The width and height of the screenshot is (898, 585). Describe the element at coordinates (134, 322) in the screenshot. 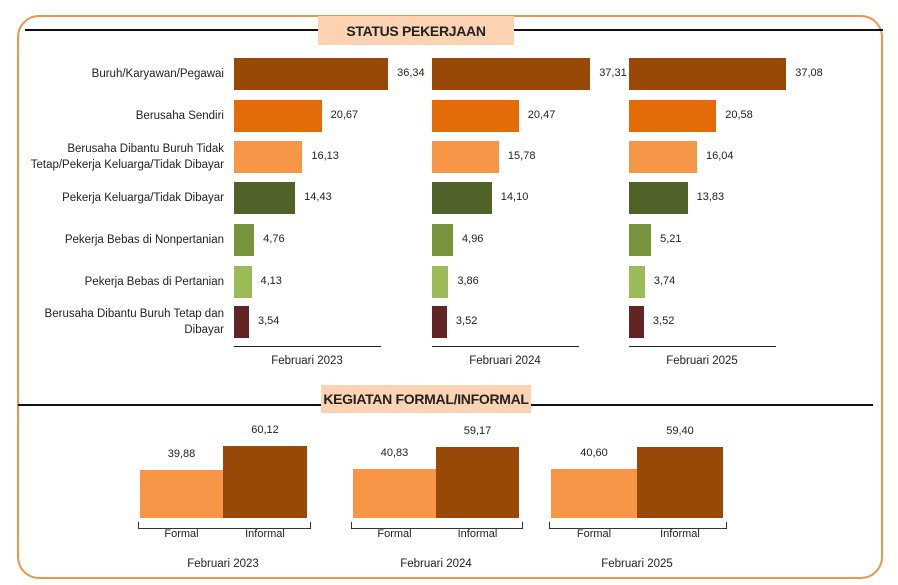

I see `category-label: Berusaha Dibantu Buruh Tetap dan Dibayar` at that location.